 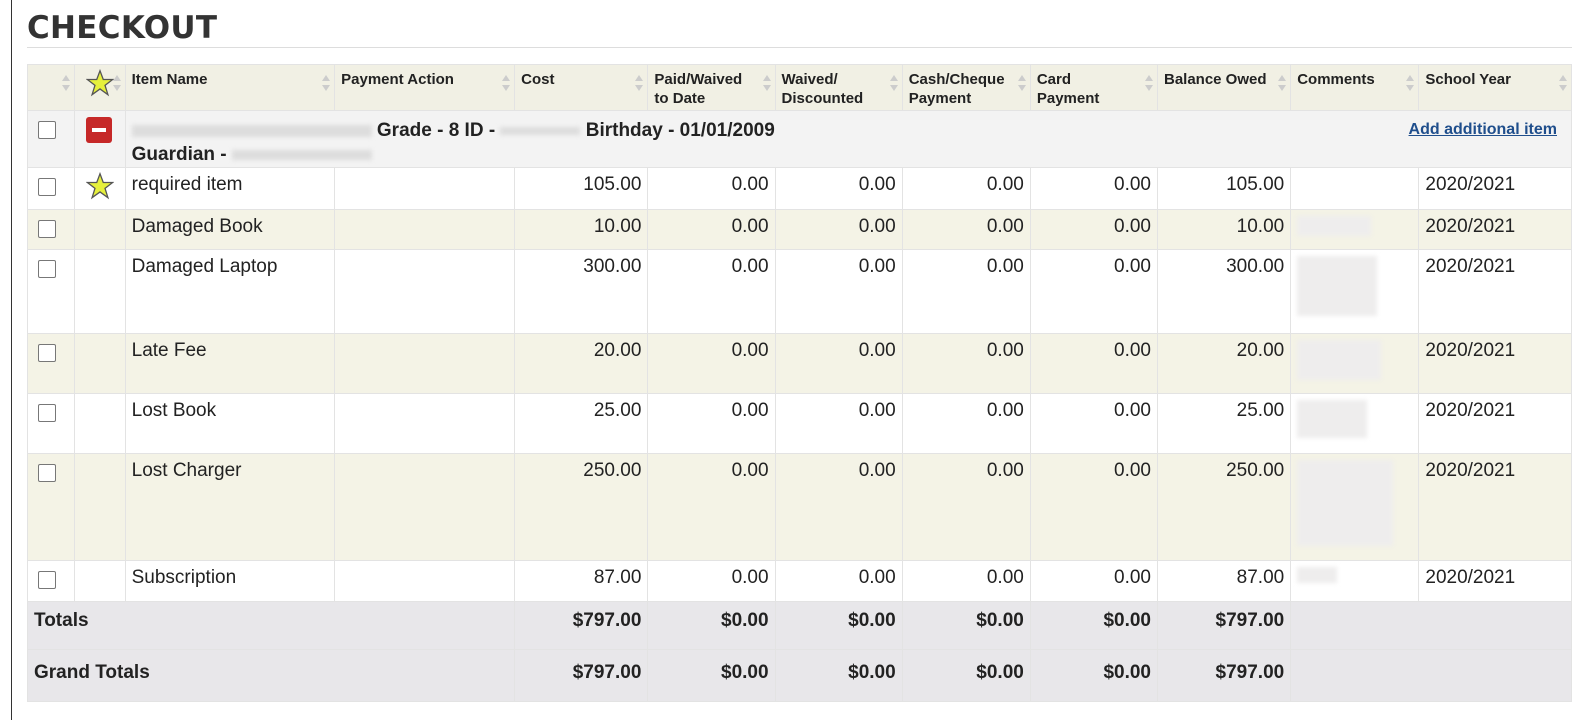 I want to click on cost: 300.00, so click(x=581, y=291).